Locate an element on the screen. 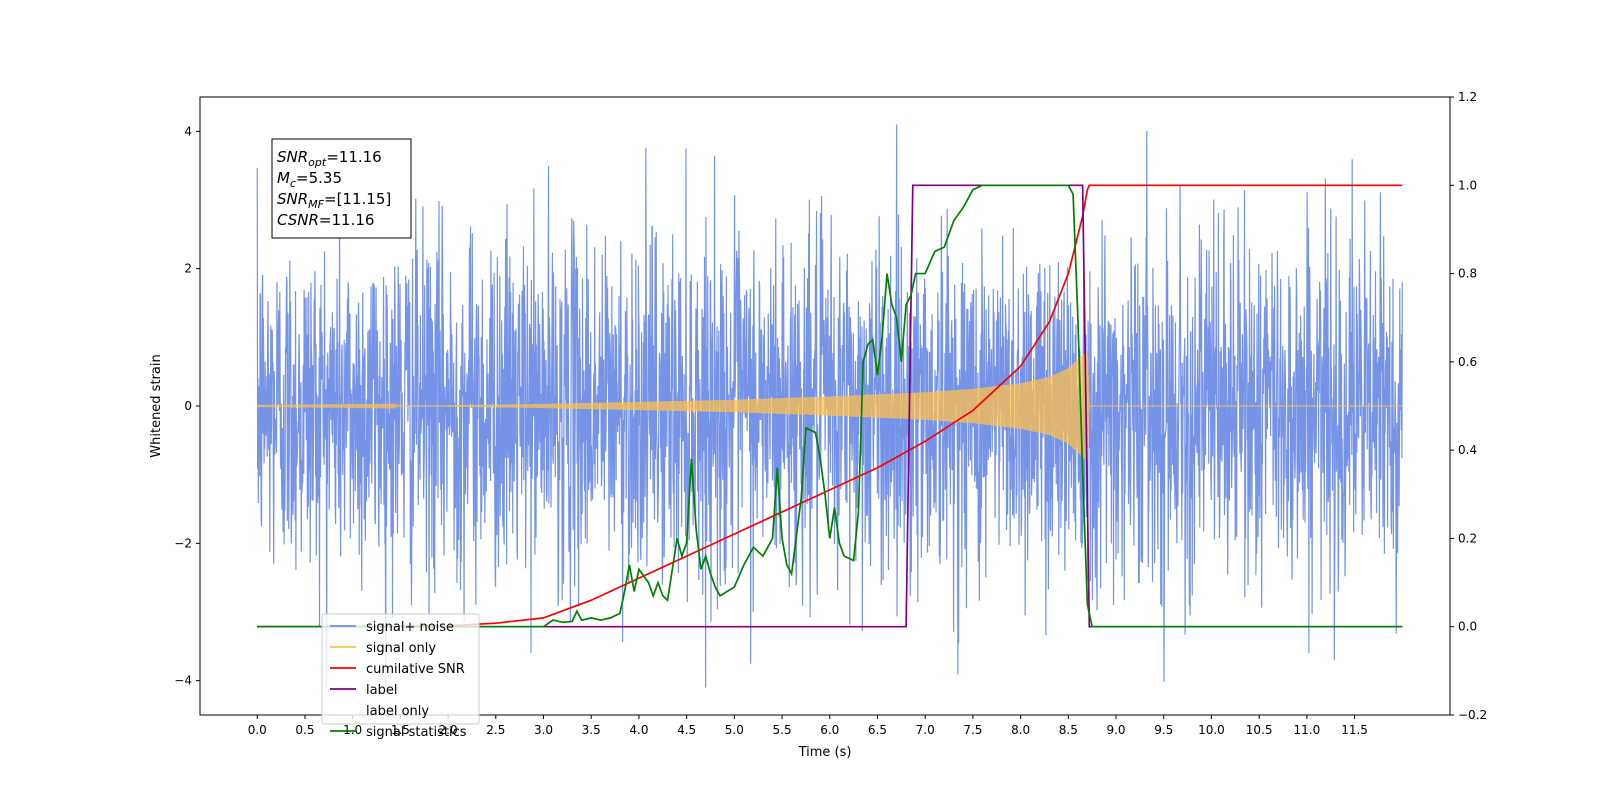 Image resolution: width=1600 pixels, height=800 pixels. x-tick-label: 3.0 is located at coordinates (543, 730).